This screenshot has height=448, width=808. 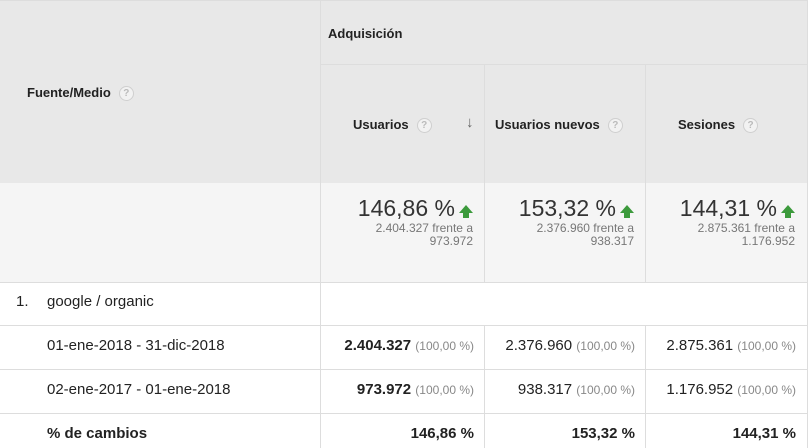 What do you see at coordinates (384, 389) in the screenshot?
I see `cell-value: 973.972` at bounding box center [384, 389].